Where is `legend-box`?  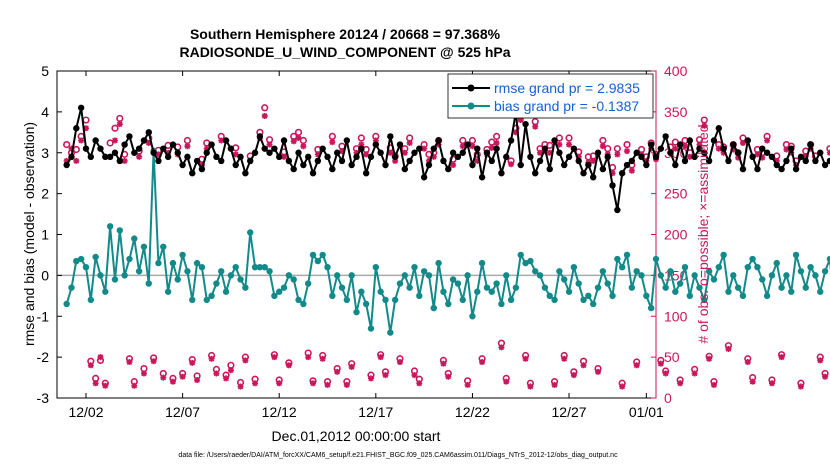
legend-box is located at coordinates (550, 96).